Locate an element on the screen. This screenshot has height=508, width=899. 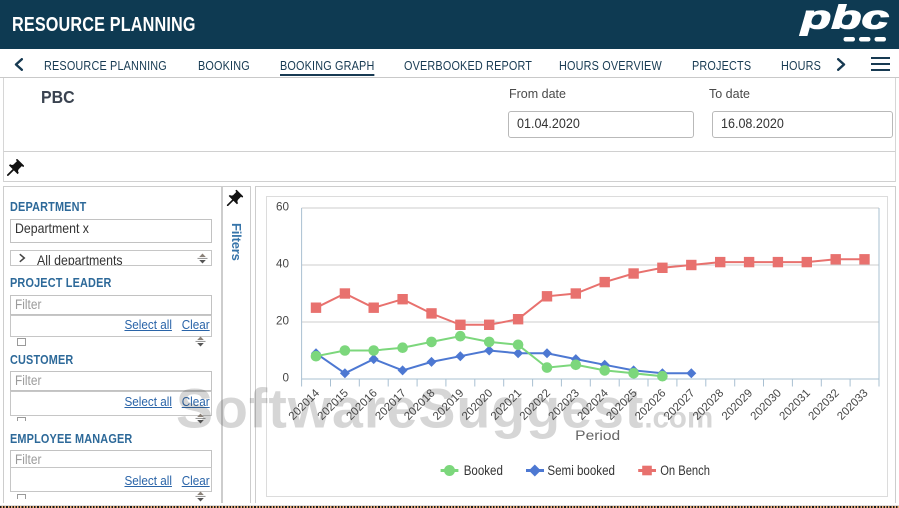
svg-text: 20 is located at coordinates (282, 320).